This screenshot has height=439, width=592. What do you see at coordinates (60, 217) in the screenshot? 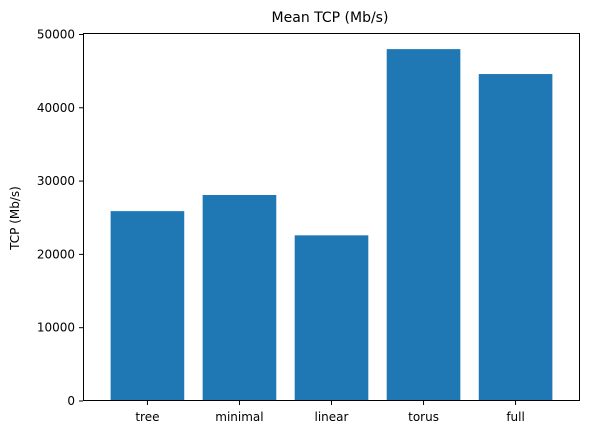
I see `y-axis: 0 10000 20000 30000 40000 50000` at bounding box center [60, 217].